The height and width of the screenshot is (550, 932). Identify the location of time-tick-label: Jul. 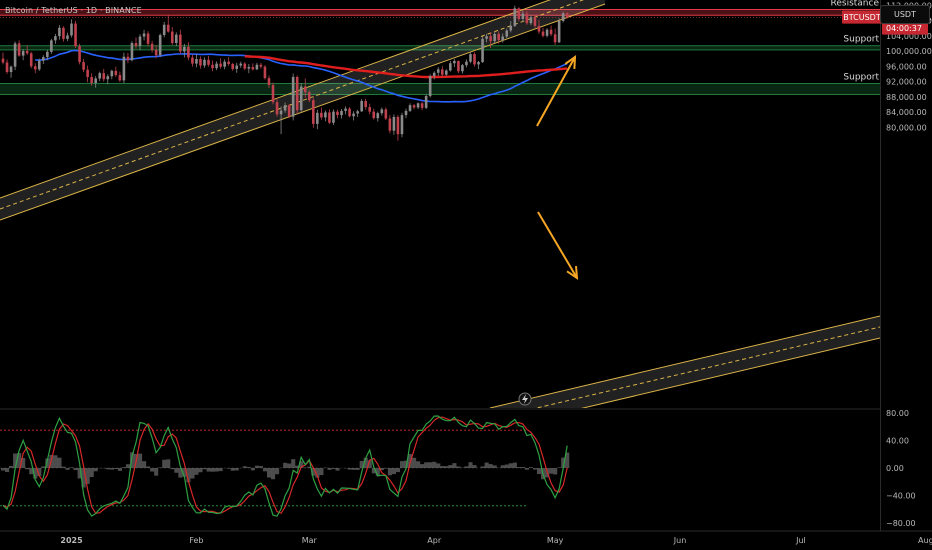
(800, 540).